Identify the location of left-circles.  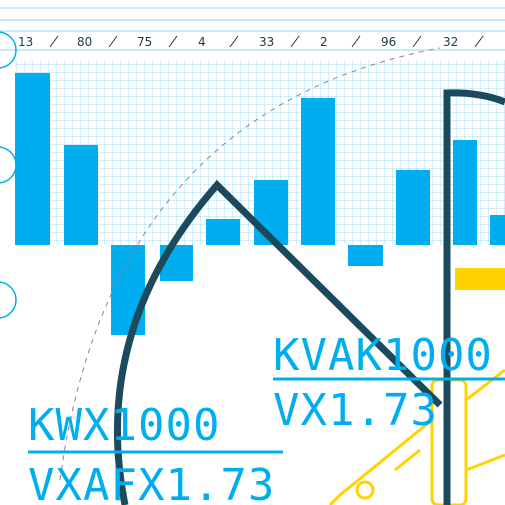
(8, 175).